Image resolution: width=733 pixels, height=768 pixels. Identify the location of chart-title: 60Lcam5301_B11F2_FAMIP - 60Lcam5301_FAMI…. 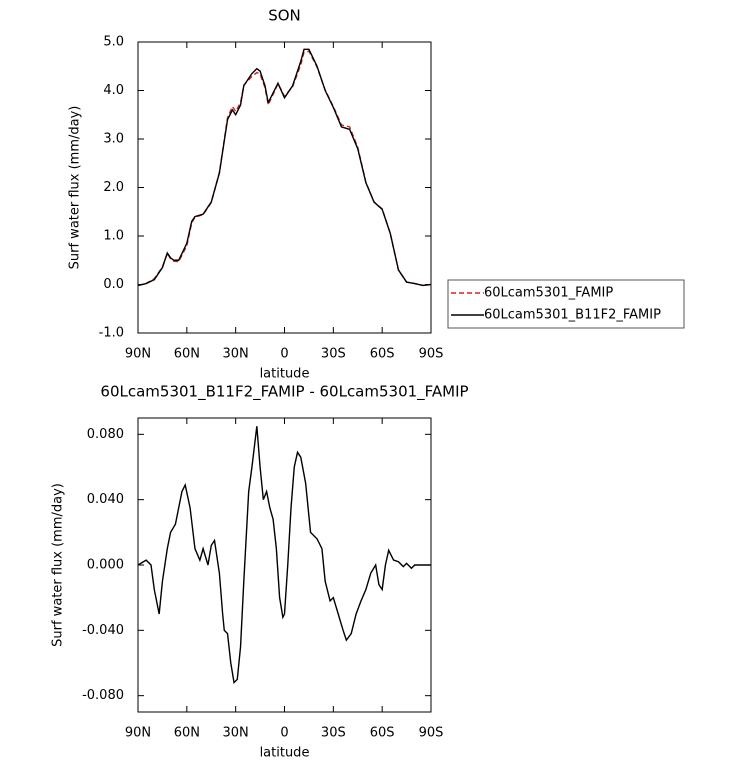
(284, 392).